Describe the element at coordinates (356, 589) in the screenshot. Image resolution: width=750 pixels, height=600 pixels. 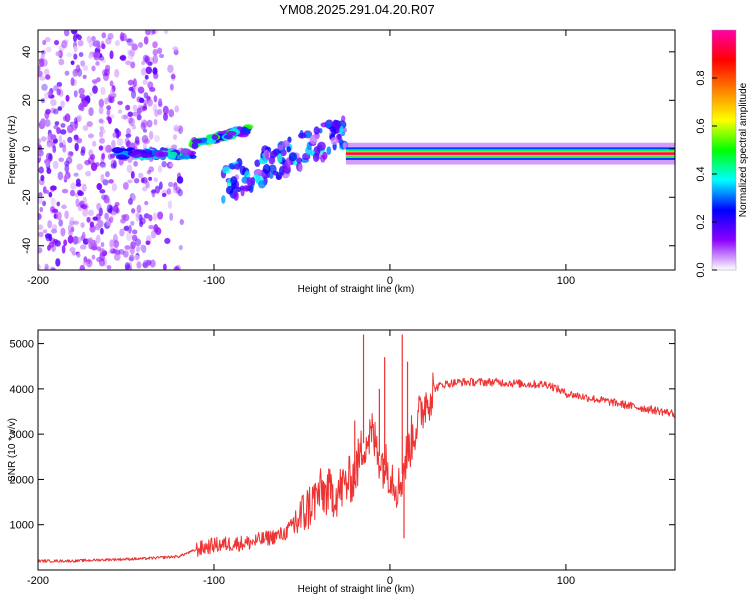
I see `snr-x-axis-label: Height of straight line (km)` at that location.